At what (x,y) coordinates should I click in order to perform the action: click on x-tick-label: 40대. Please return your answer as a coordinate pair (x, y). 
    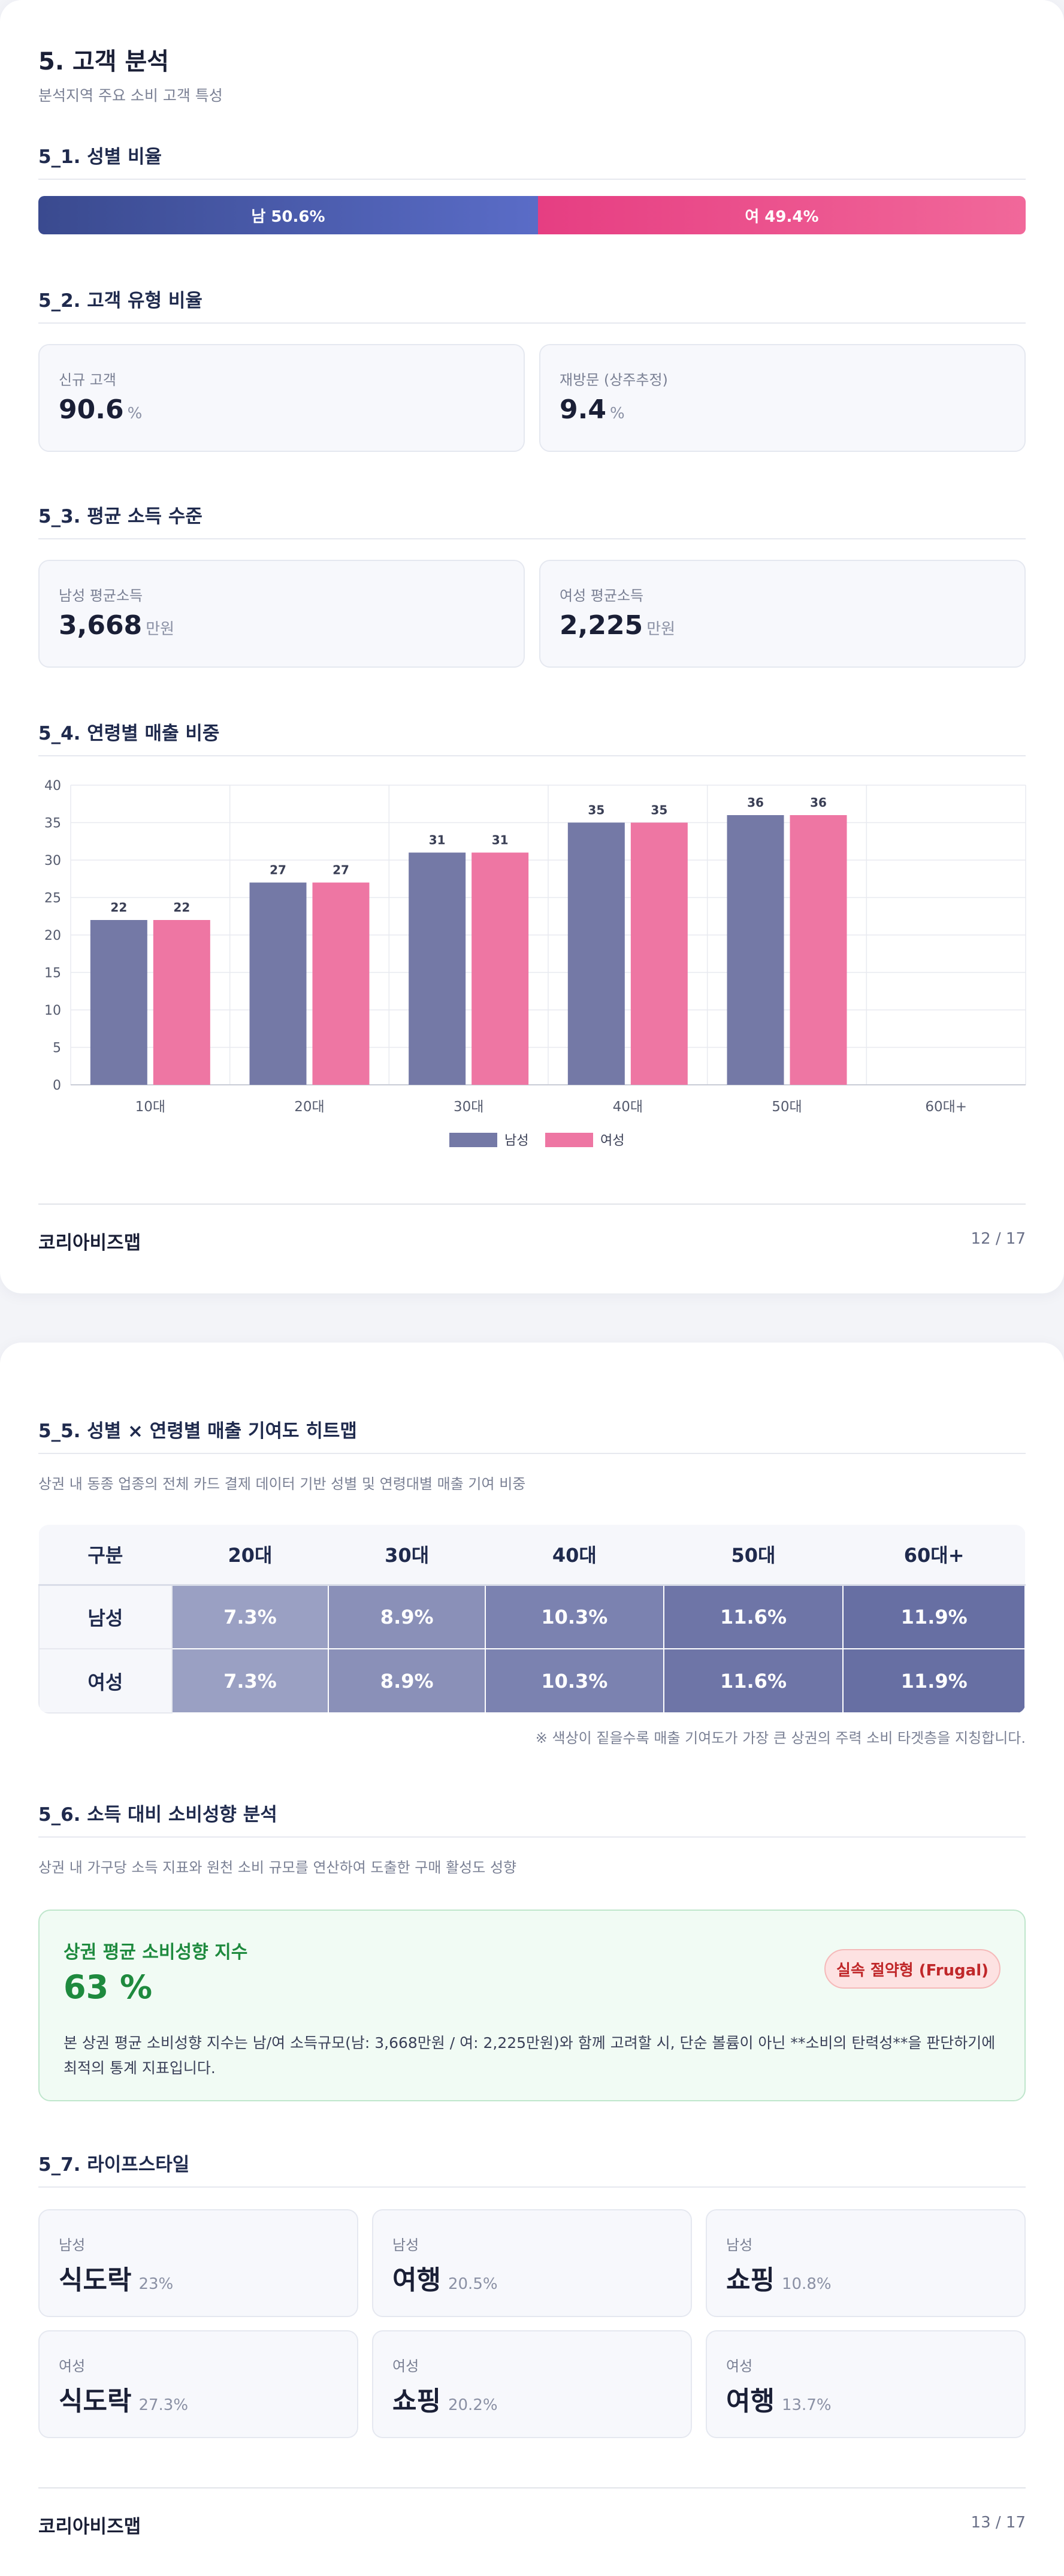
    Looking at the image, I should click on (628, 1107).